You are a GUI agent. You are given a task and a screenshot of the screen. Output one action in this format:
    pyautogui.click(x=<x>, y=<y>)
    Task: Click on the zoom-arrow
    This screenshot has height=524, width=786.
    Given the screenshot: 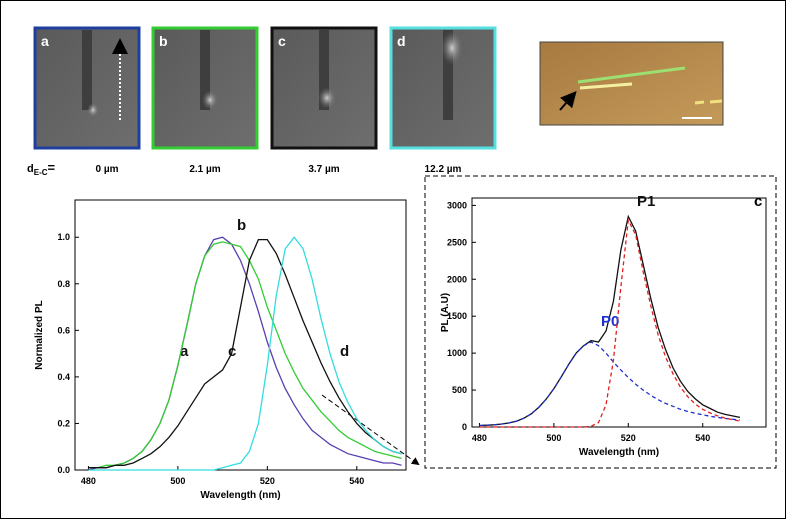 What is the action you would take?
    pyautogui.click(x=370, y=430)
    